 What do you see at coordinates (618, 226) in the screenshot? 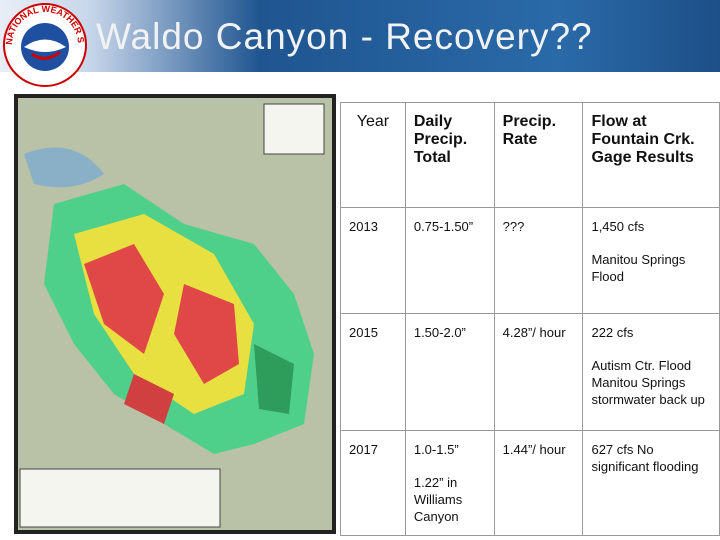
I see `cell-text: 1,450 cfs` at bounding box center [618, 226].